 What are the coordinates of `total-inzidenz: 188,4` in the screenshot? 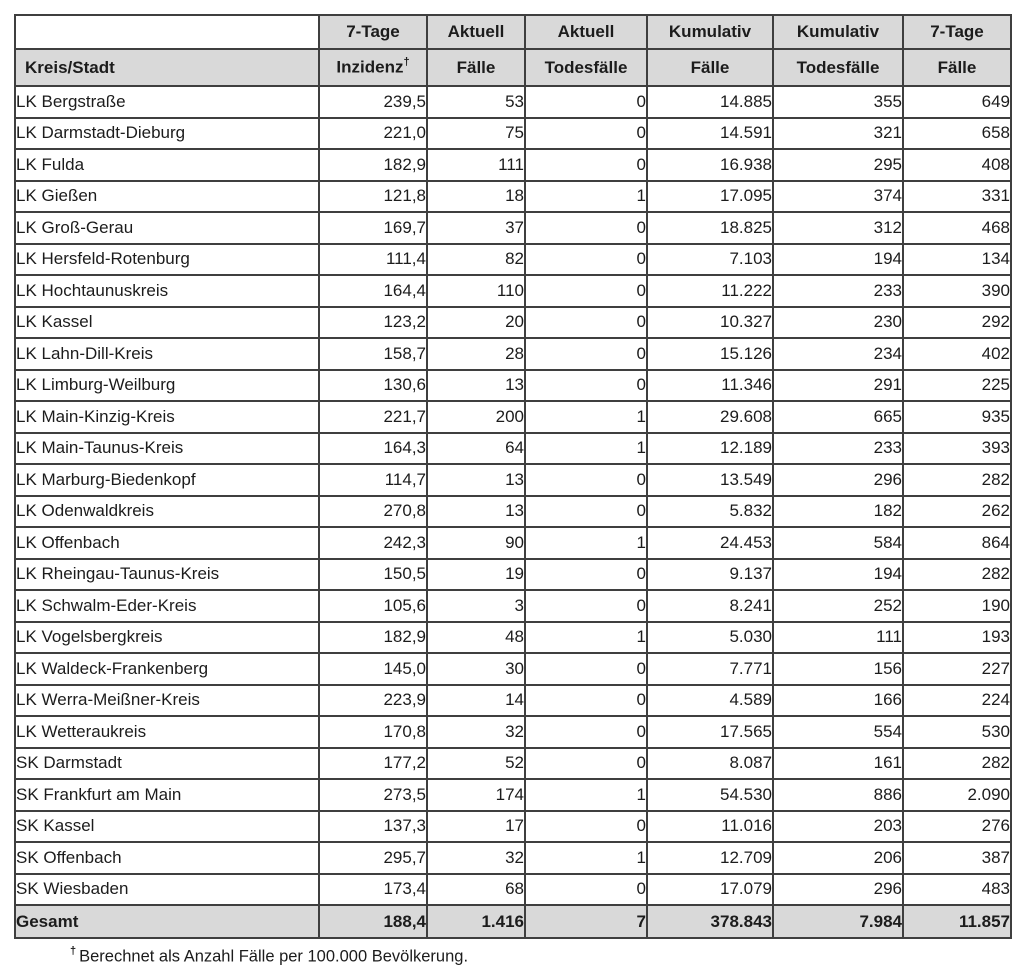 It's located at (373, 921).